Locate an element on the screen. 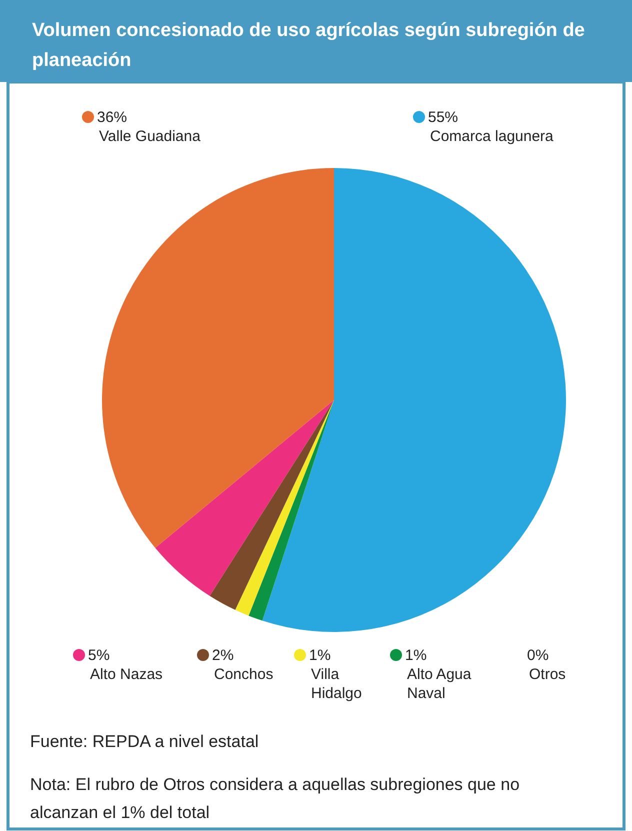 The width and height of the screenshot is (632, 831). source-note: Fuente: REPDA a nivel estatal is located at coordinates (144, 741).